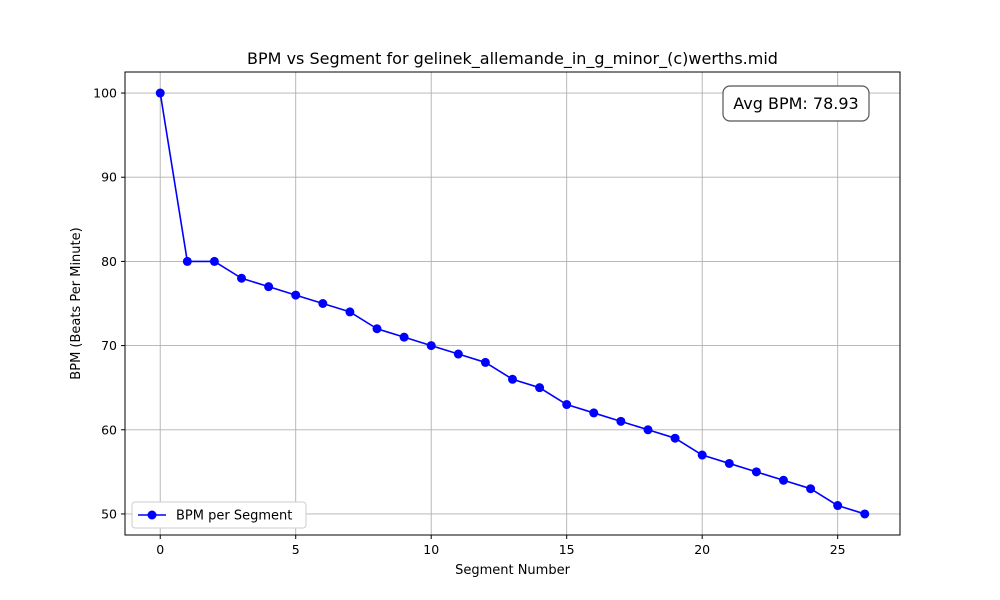 Image resolution: width=1000 pixels, height=600 pixels. I want to click on x-tick-label: 15, so click(567, 549).